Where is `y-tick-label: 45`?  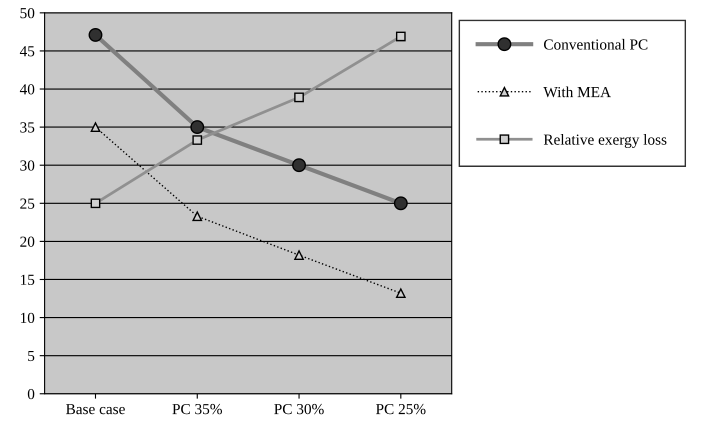 y-tick-label: 45 is located at coordinates (27, 51).